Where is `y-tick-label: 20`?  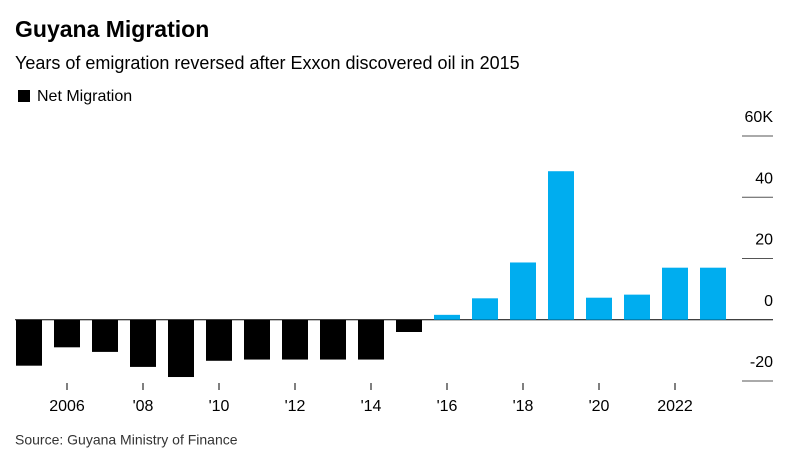
y-tick-label: 20 is located at coordinates (764, 240).